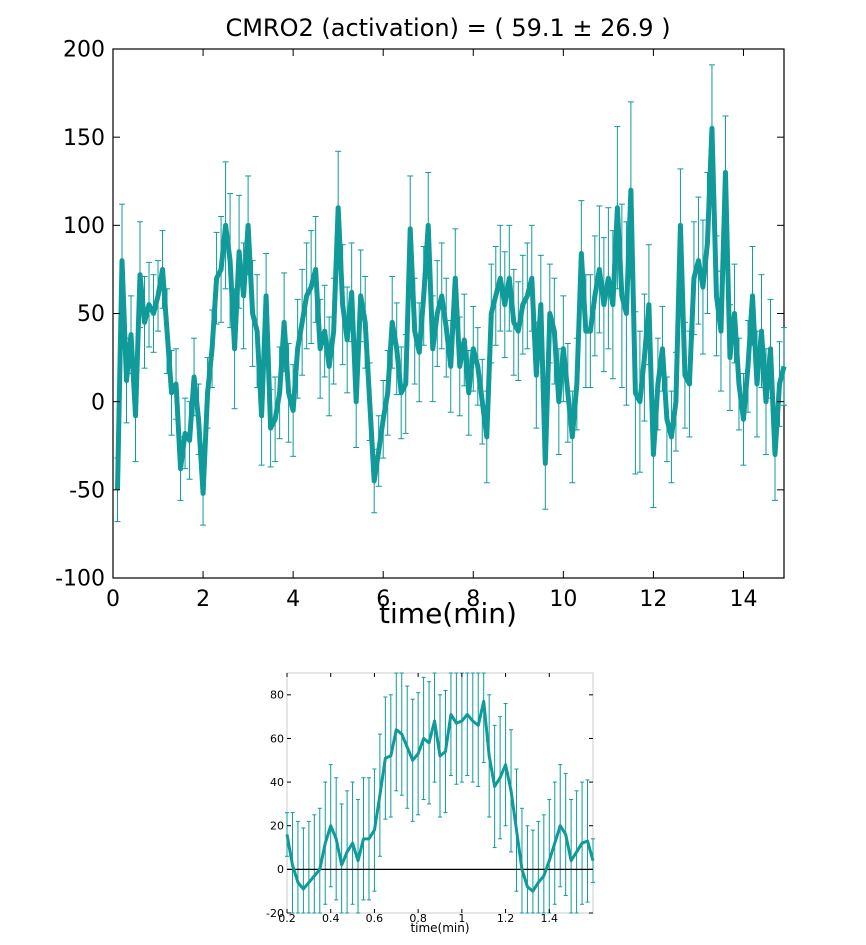 Image resolution: width=866 pixels, height=945 pixels. What do you see at coordinates (84, 50) in the screenshot?
I see `y-tick-label: 200` at bounding box center [84, 50].